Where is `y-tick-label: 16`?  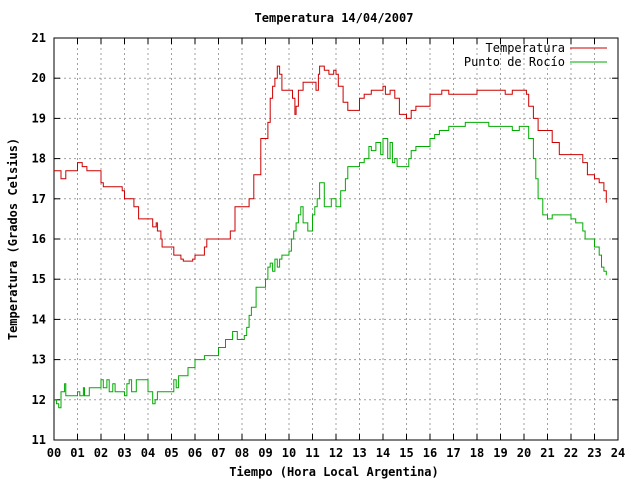
y-tick-label: 16 is located at coordinates (39, 239).